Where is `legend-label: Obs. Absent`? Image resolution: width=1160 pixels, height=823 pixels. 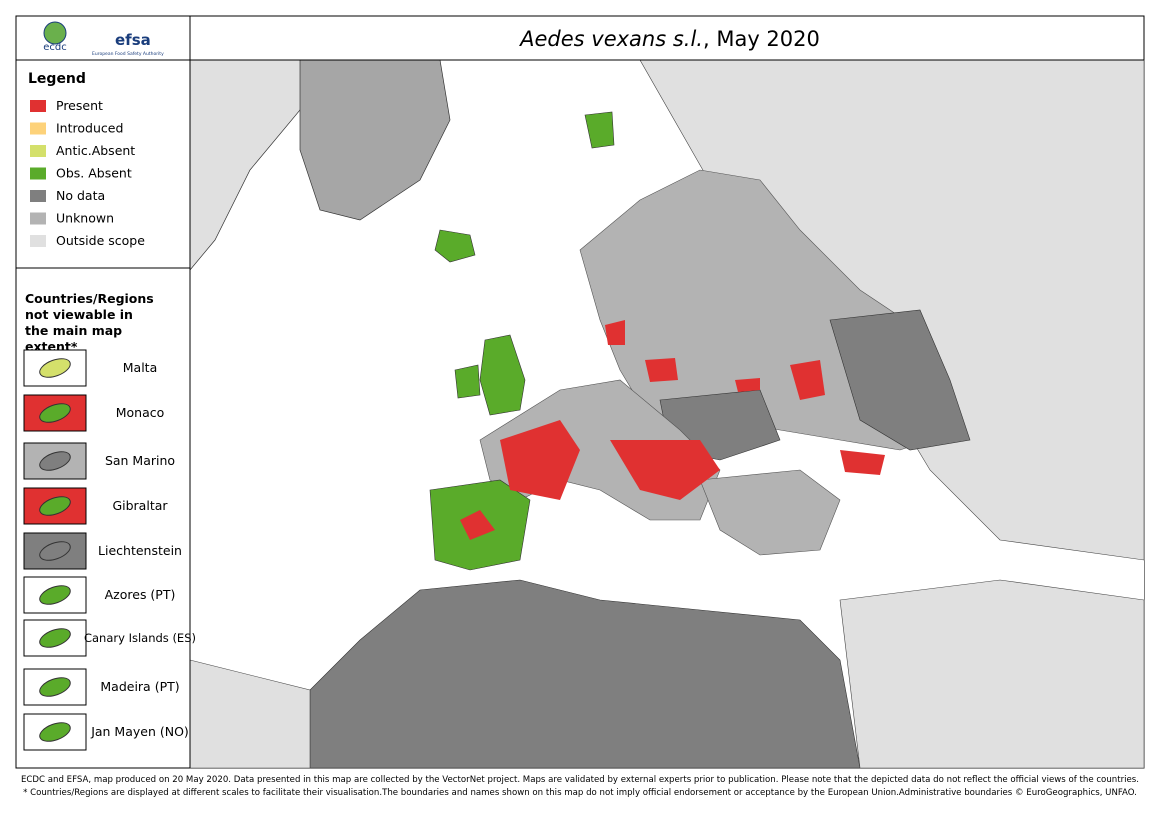 legend-label: Obs. Absent is located at coordinates (94, 173).